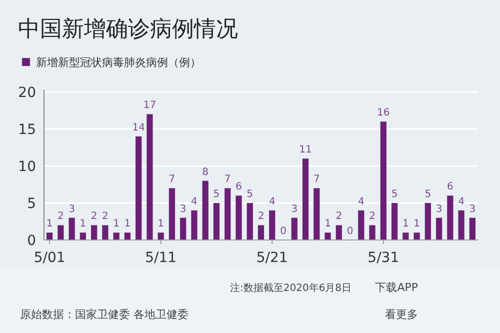 This screenshot has height=333, width=500. I want to click on data-label: 14, so click(138, 128).